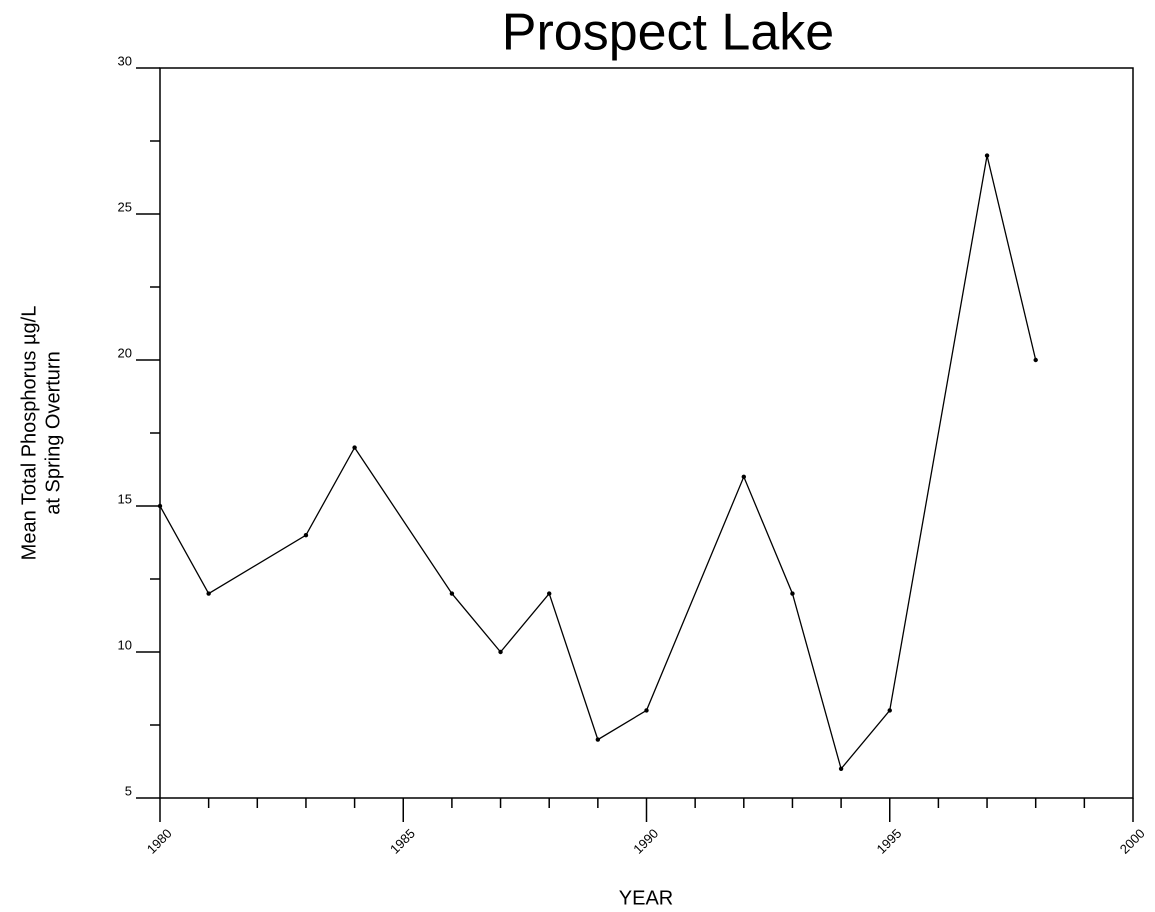 Image resolution: width=1155 pixels, height=912 pixels. I want to click on x-tick-label: 1990, so click(645, 841).